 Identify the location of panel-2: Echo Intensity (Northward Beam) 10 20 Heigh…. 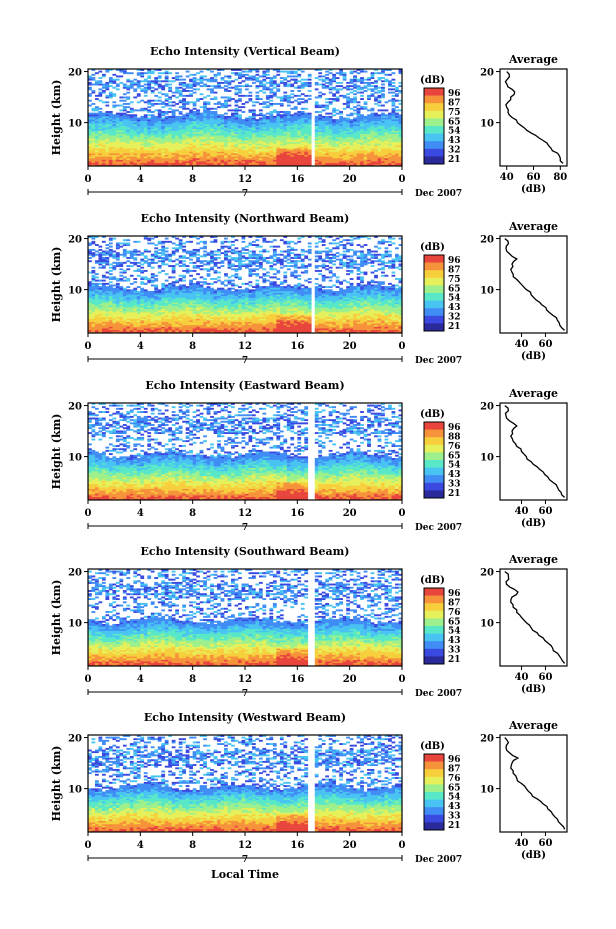
(309, 289).